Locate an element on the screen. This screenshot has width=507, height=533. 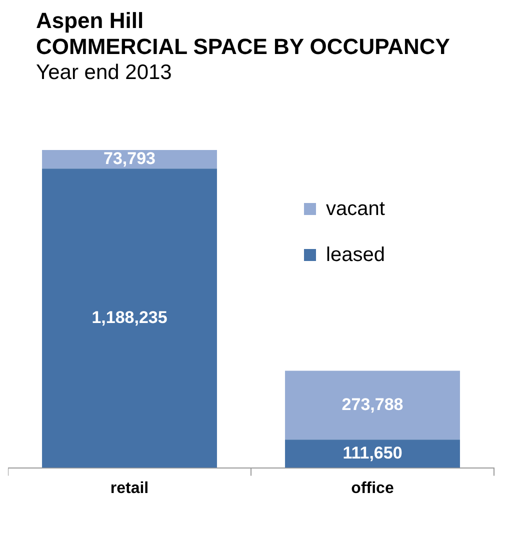
data-label: 273,788 is located at coordinates (373, 404).